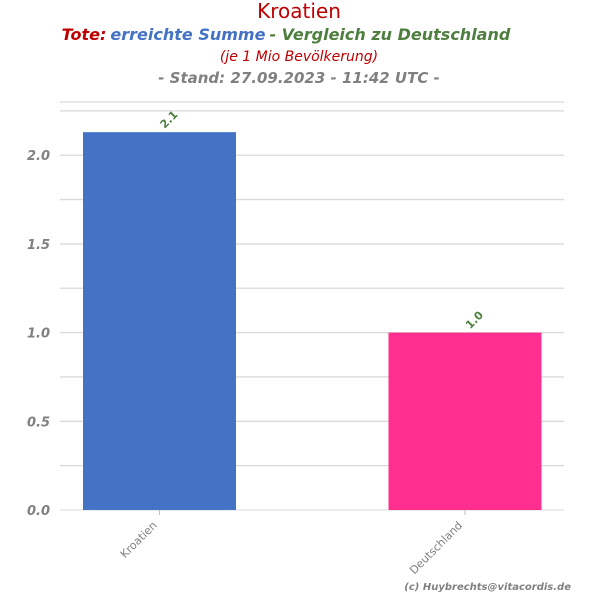  Describe the element at coordinates (487, 587) in the screenshot. I see `credit-text: (c) Huybrechts@vitacordis.de` at that location.